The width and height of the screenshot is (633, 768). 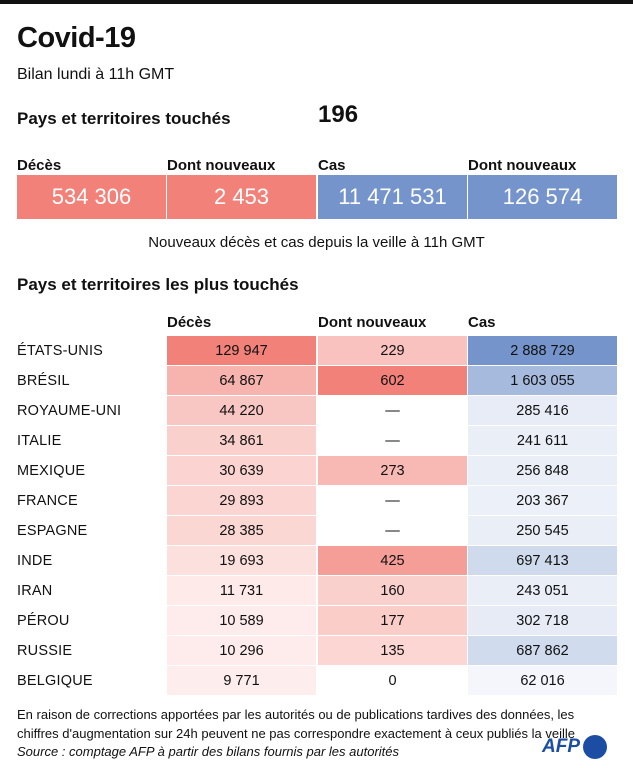 I want to click on table-row: ITALIE 34 861—241 611, so click(x=316, y=441).